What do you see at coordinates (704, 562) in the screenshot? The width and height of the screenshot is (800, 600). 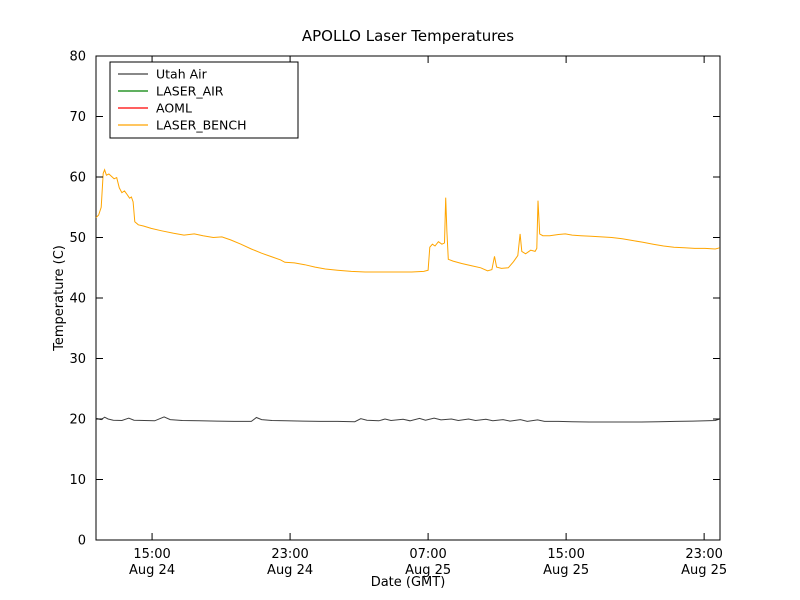 I see `x-tick-label: 23:00 Aug 25` at bounding box center [704, 562].